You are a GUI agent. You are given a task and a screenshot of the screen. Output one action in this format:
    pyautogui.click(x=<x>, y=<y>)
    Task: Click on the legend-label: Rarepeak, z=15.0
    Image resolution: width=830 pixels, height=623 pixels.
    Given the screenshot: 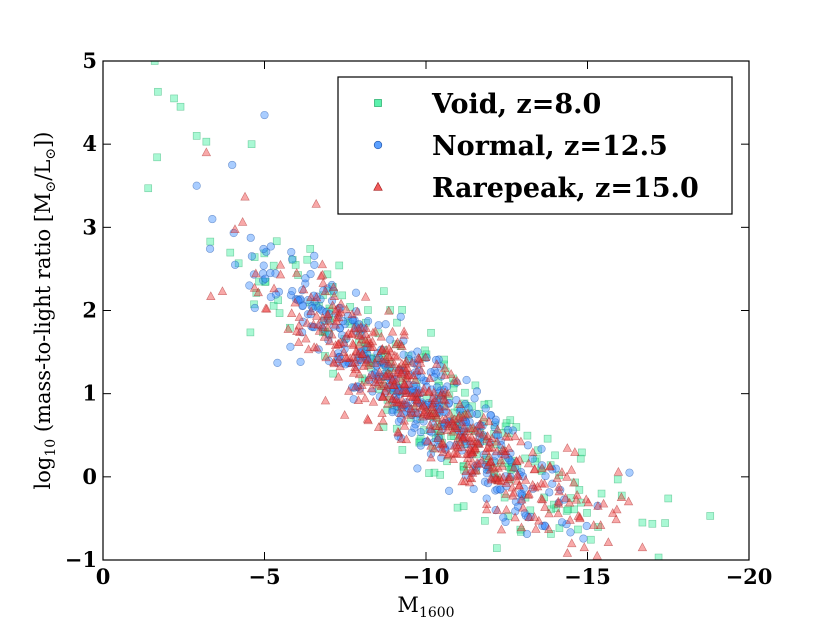 What is the action you would take?
    pyautogui.click(x=565, y=188)
    